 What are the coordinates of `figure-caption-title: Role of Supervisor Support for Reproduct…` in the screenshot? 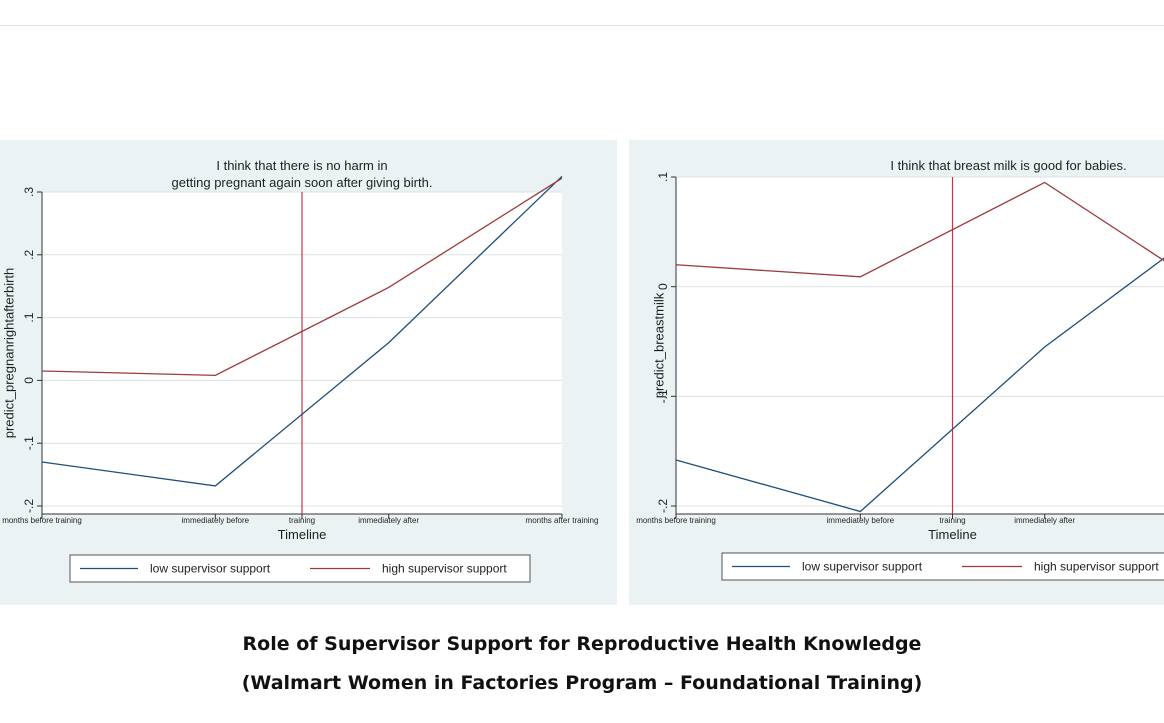 It's located at (582, 644).